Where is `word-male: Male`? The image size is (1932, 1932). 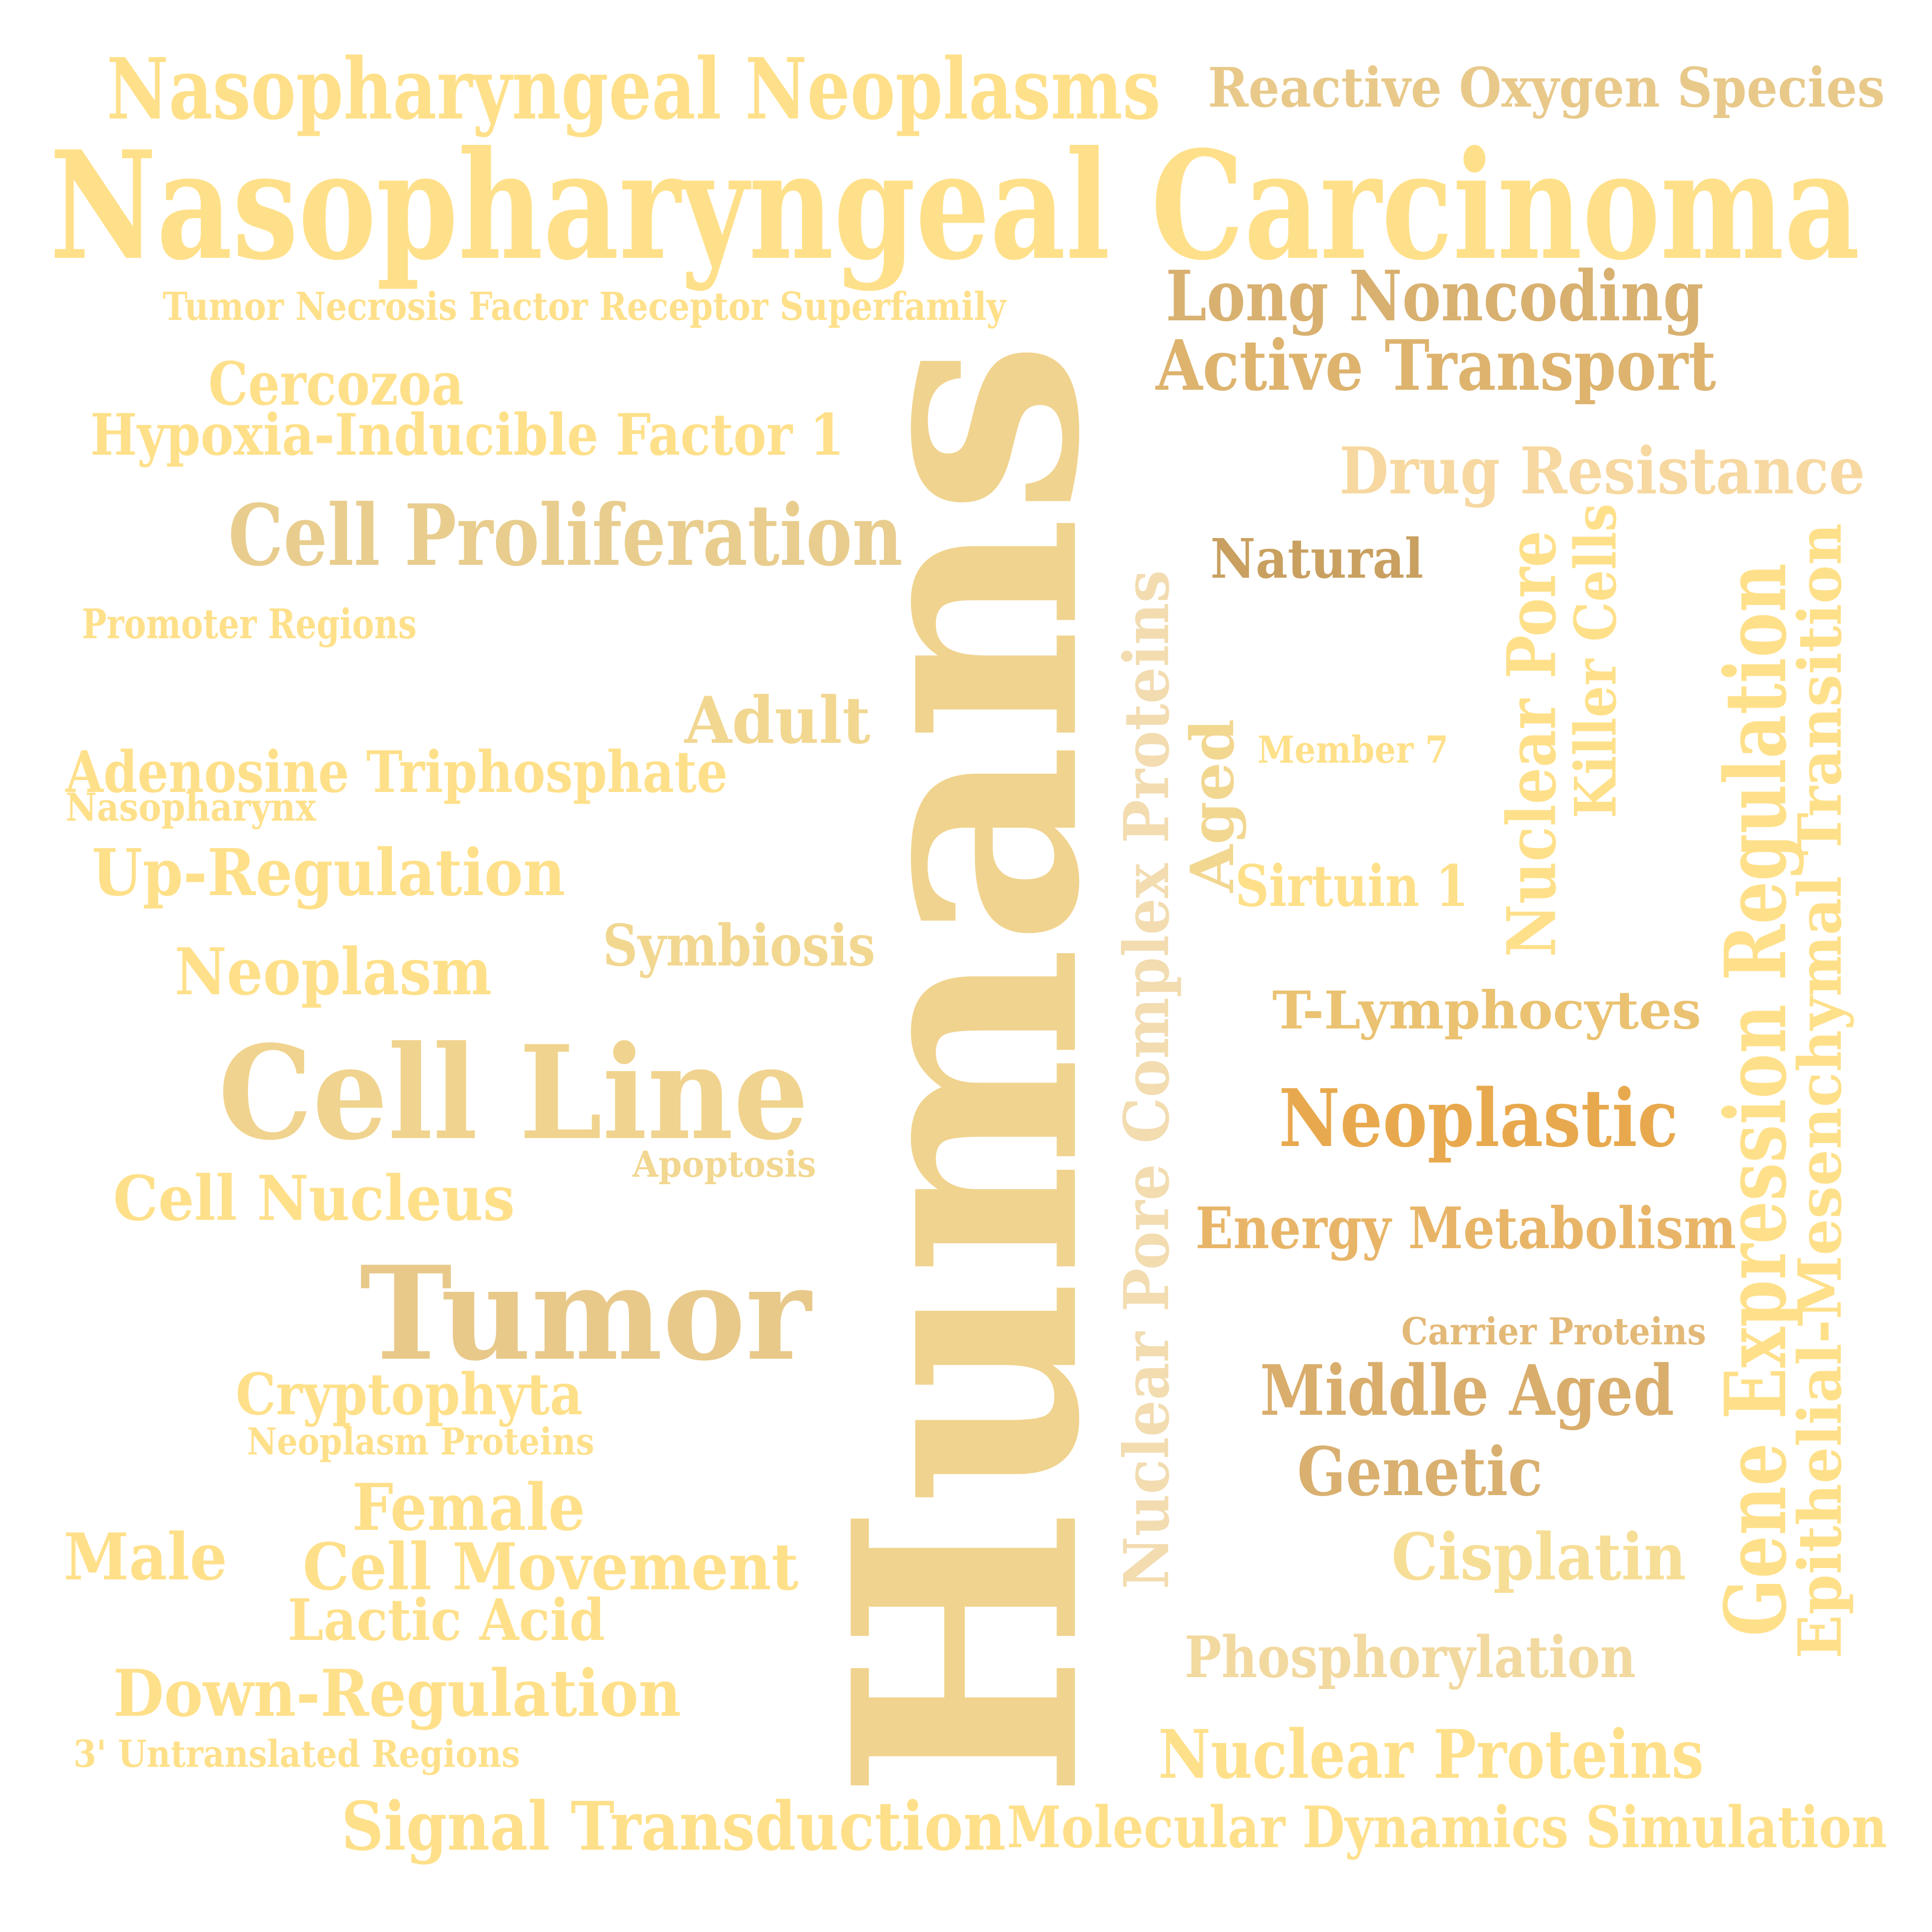
word-male: Male is located at coordinates (145, 1557).